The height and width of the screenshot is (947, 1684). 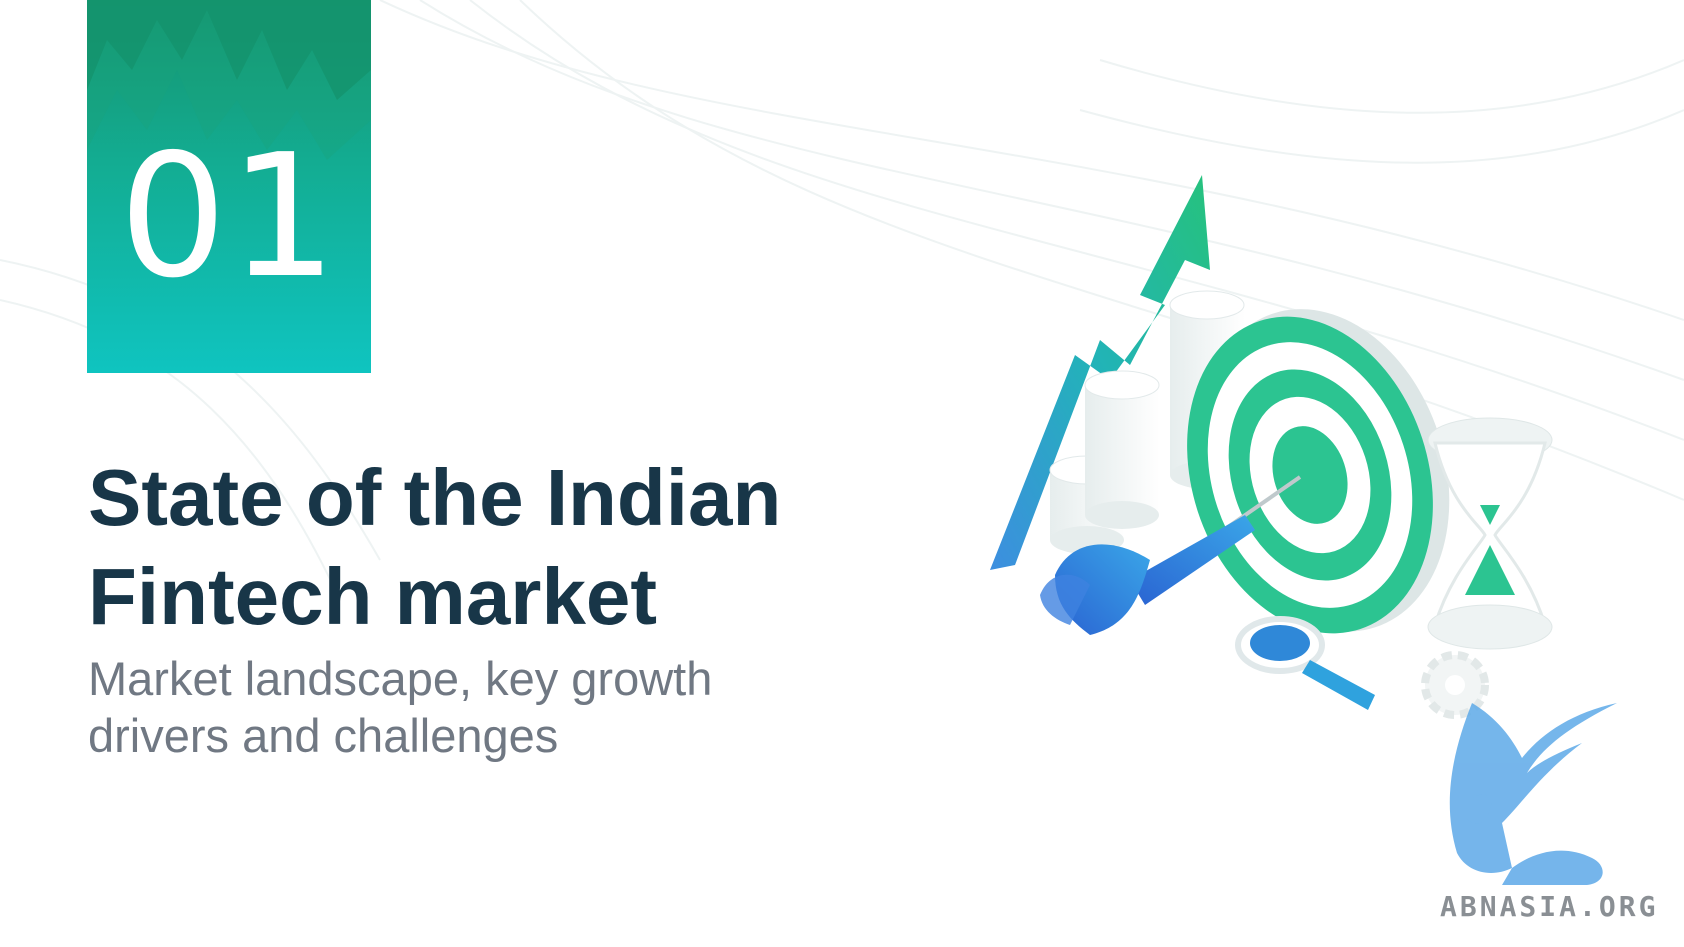 I want to click on growth-arrow-icon, so click(x=1100, y=372).